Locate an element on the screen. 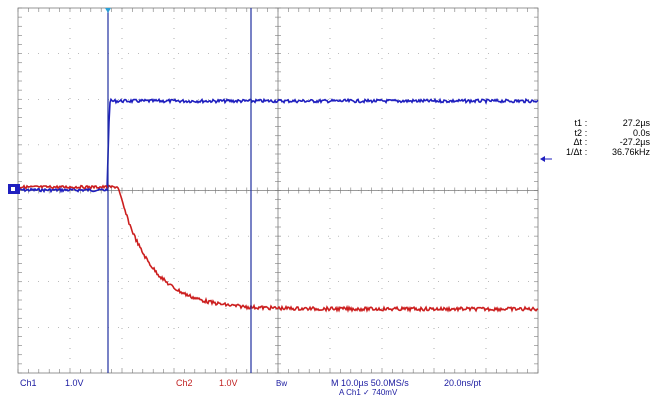 The image size is (662, 398). trigger-level-arrow-icon is located at coordinates (546, 159).